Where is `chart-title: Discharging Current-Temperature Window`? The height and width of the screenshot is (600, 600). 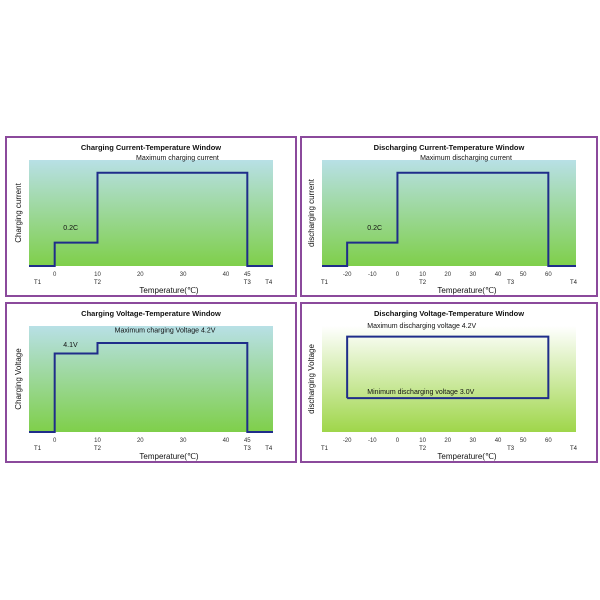 chart-title: Discharging Current-Temperature Window is located at coordinates (449, 147).